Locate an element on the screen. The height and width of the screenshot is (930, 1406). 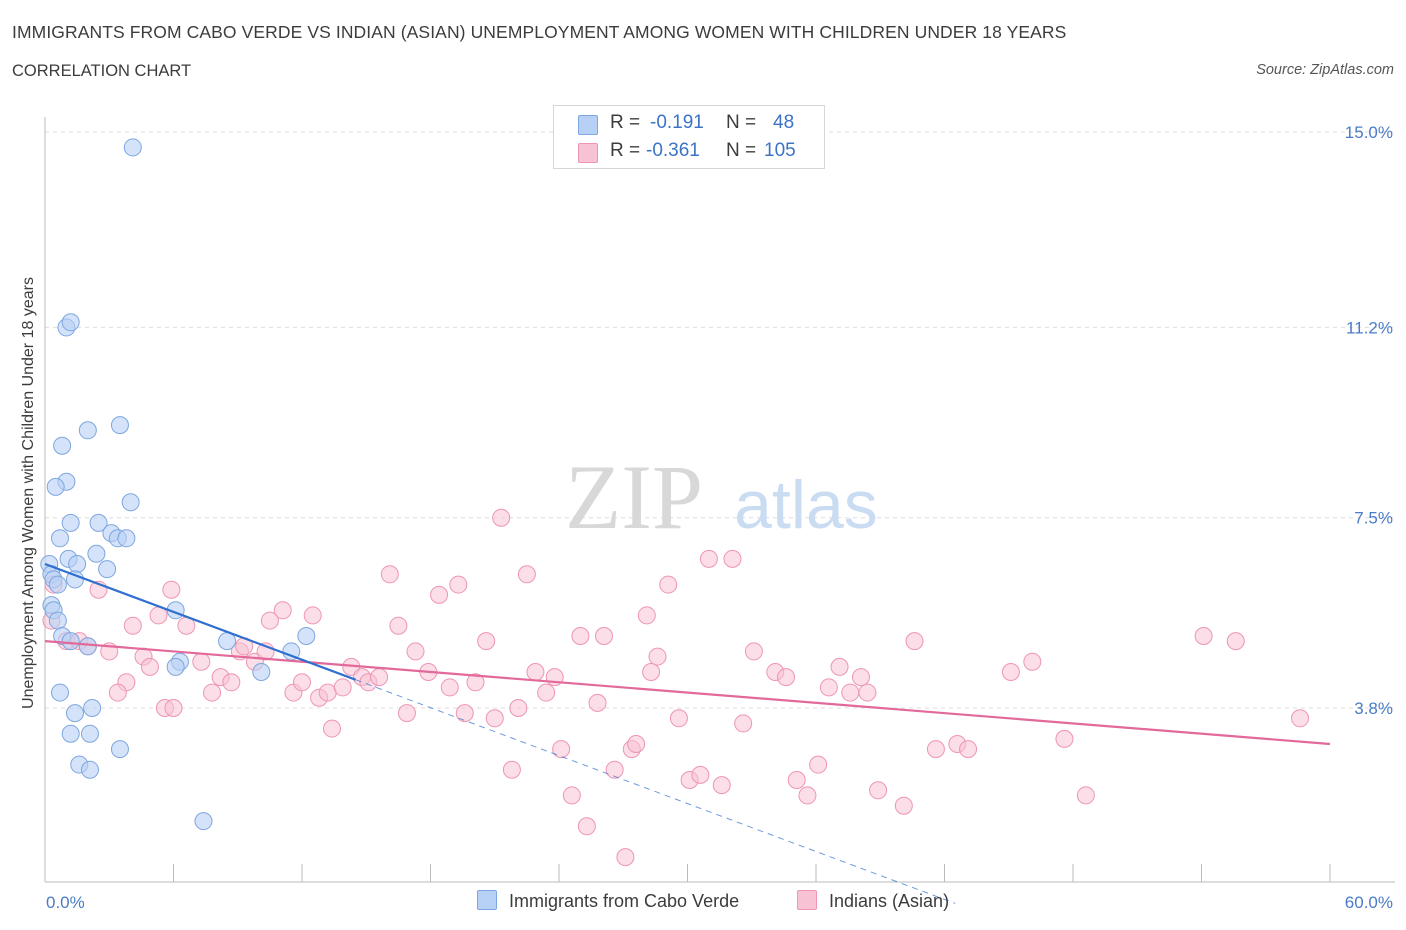
watermark-atlas: atlas is located at coordinates (806, 505).